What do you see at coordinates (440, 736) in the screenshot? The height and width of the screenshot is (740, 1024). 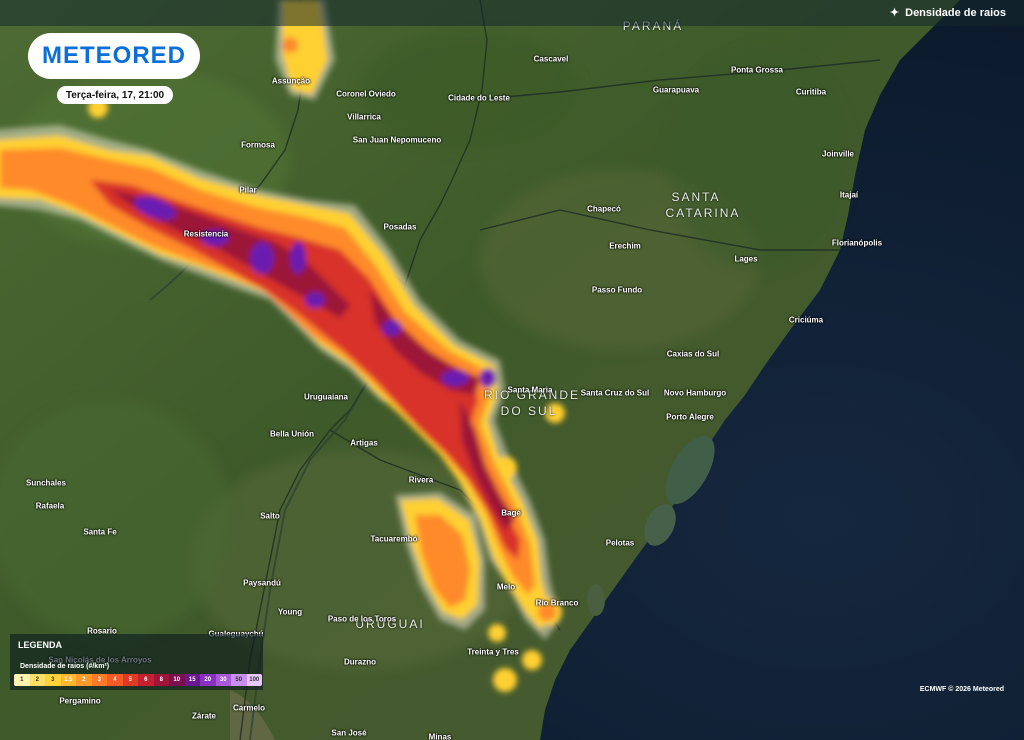 I see `city-label: Minas` at bounding box center [440, 736].